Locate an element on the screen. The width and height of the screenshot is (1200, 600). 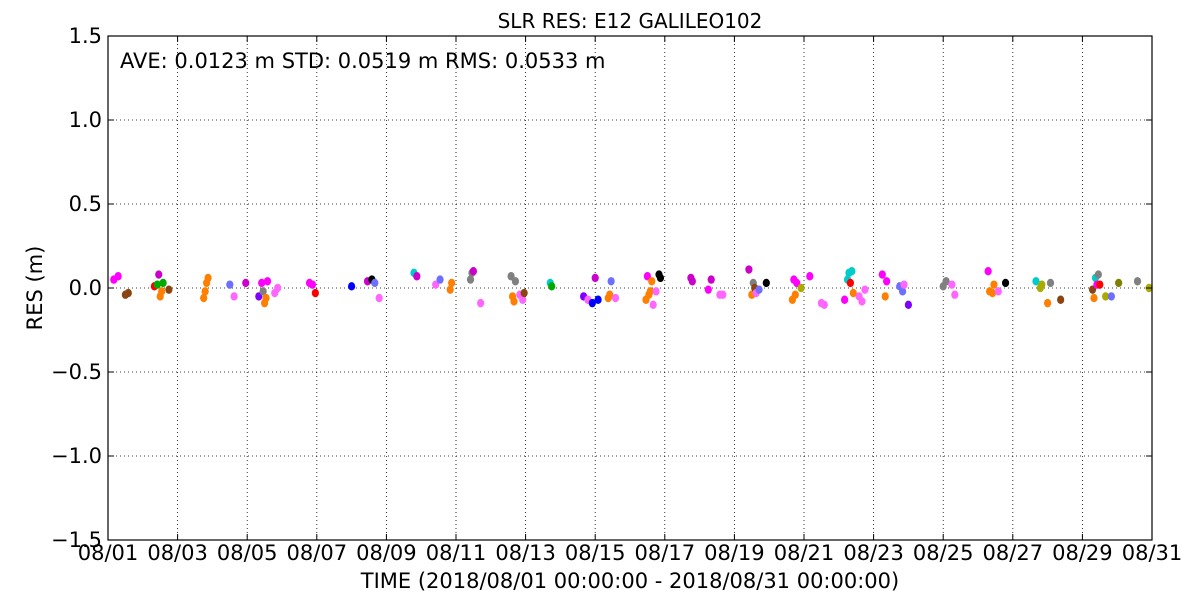
y-tick-label: 0.5 is located at coordinates (85, 204).